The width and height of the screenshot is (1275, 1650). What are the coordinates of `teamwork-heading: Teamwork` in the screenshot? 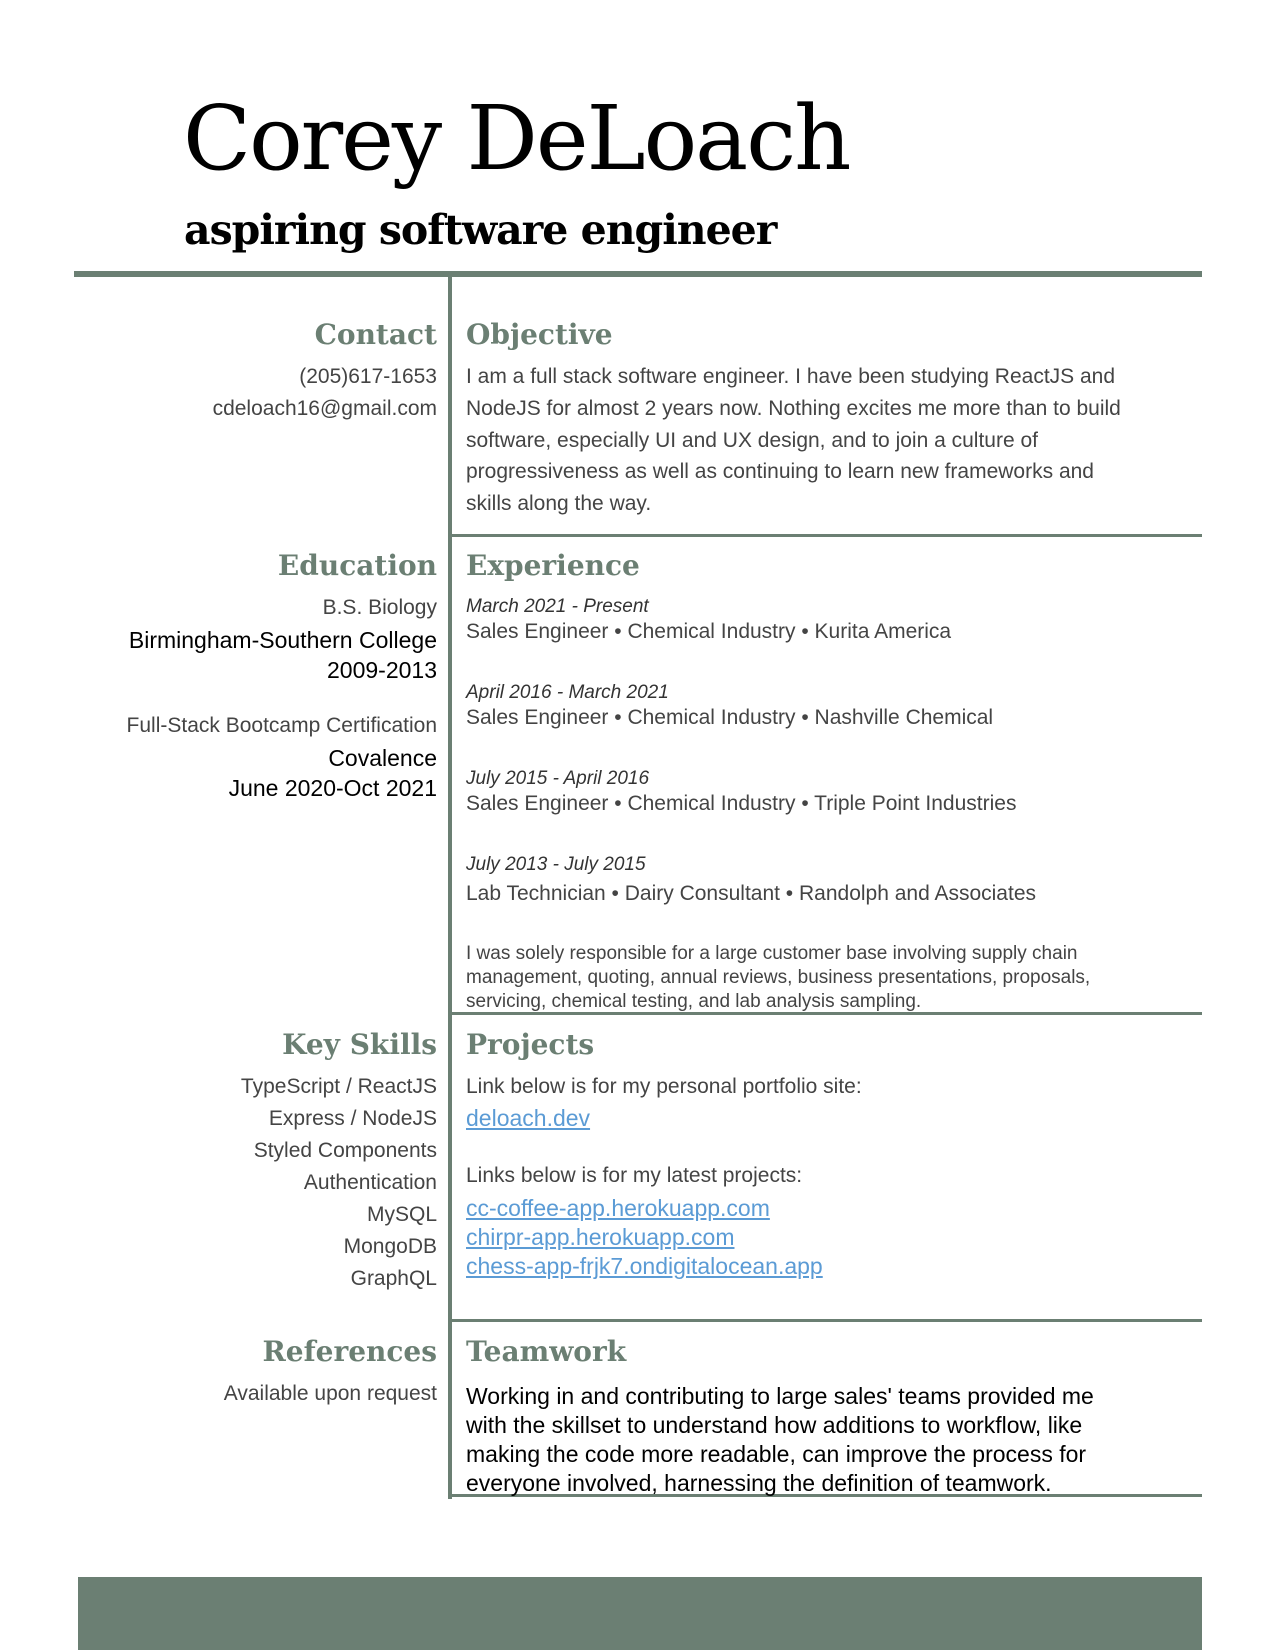 It's located at (546, 1351).